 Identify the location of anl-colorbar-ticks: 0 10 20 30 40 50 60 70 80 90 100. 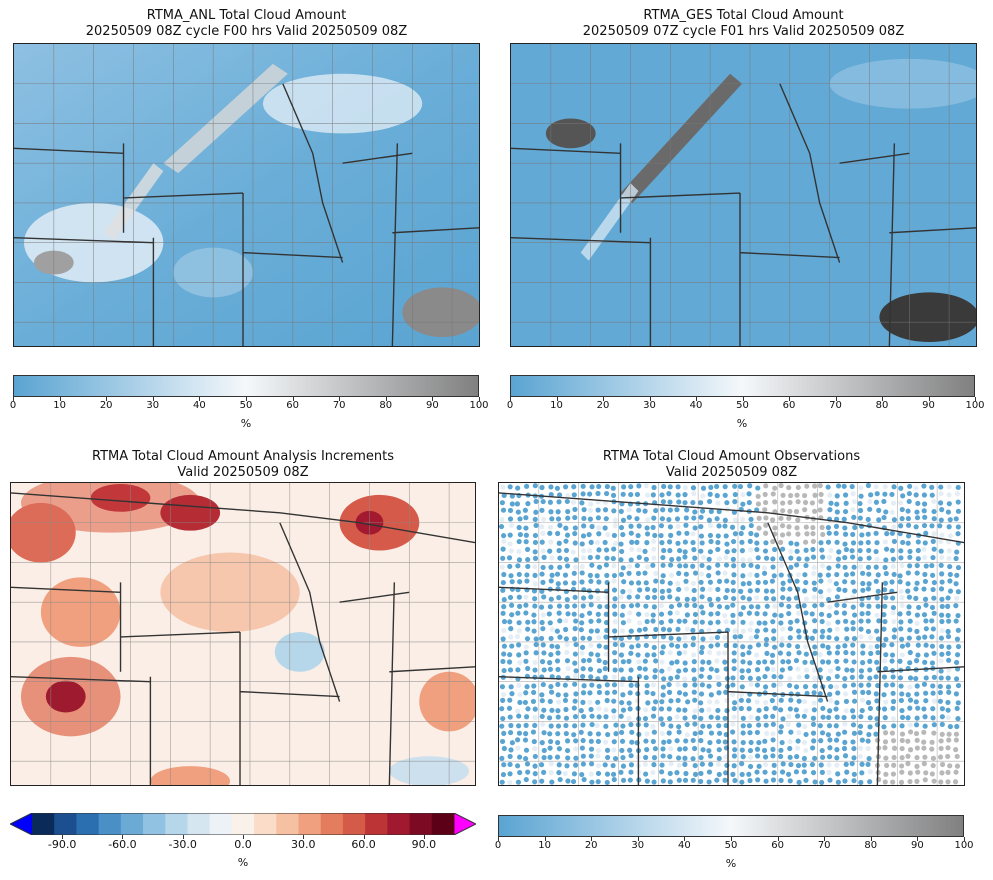
(249, 404).